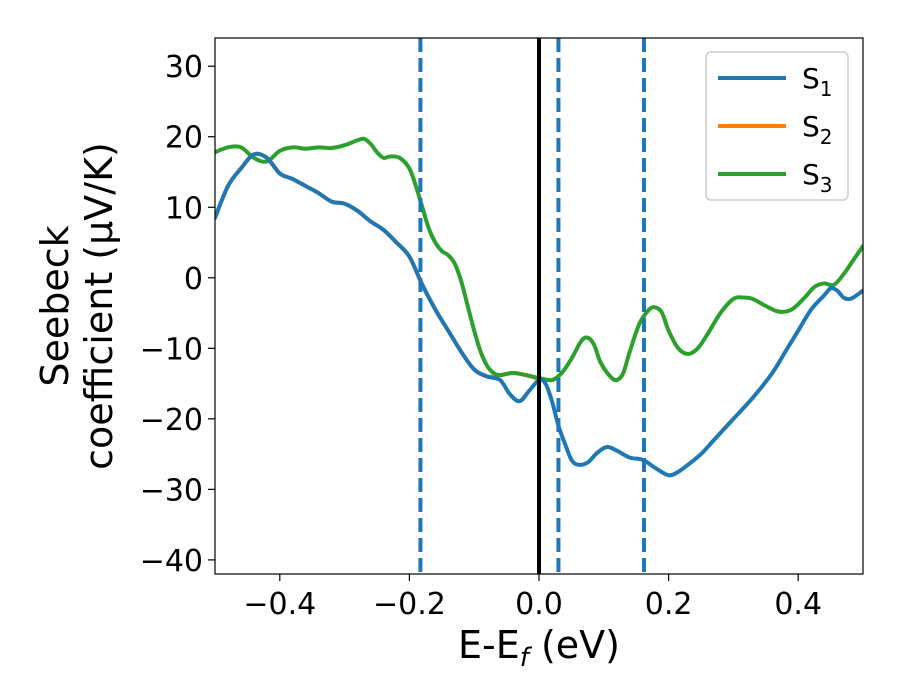 This screenshot has height=700, width=900. Describe the element at coordinates (775, 129) in the screenshot. I see `legend-item-s2: S2` at that location.